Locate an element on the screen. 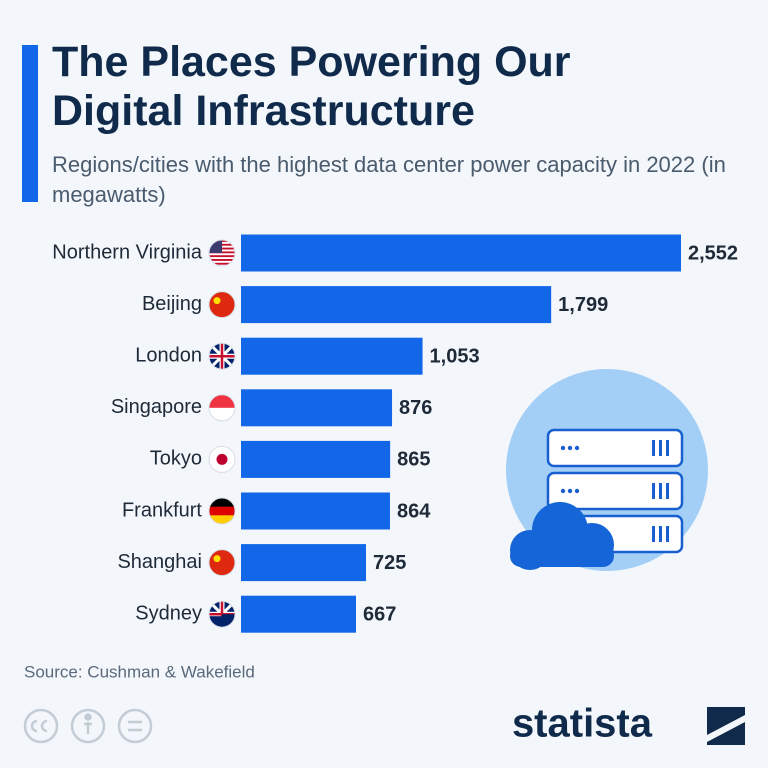 Image resolution: width=768 pixels, height=768 pixels. source: Source: Cushman & Wakefield is located at coordinates (139, 671).